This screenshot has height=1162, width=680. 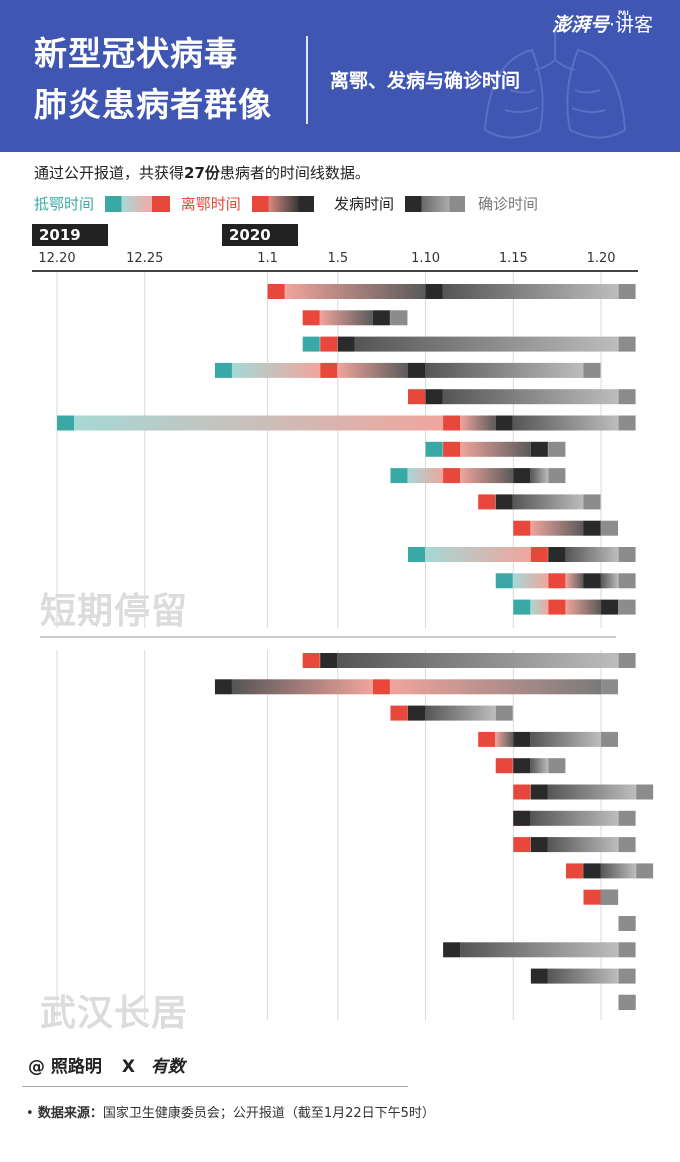 I want to click on year-label-2019: 2019, so click(x=70, y=235).